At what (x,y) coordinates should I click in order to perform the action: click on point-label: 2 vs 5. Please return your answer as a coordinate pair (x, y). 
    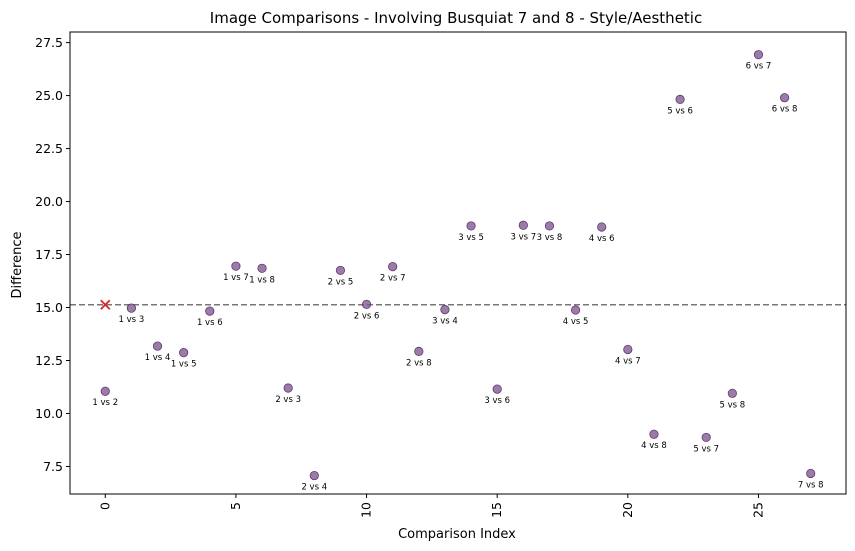
    Looking at the image, I should click on (341, 282).